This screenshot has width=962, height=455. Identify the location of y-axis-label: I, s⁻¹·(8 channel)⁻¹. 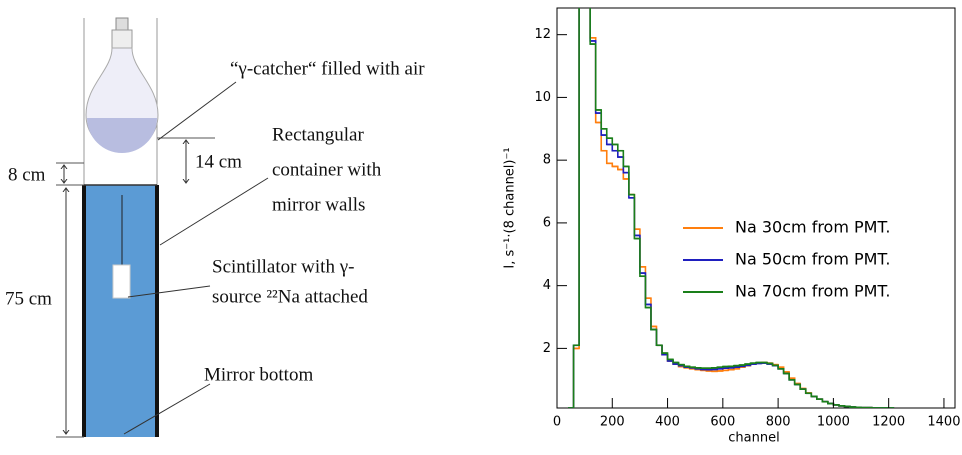
(510, 207).